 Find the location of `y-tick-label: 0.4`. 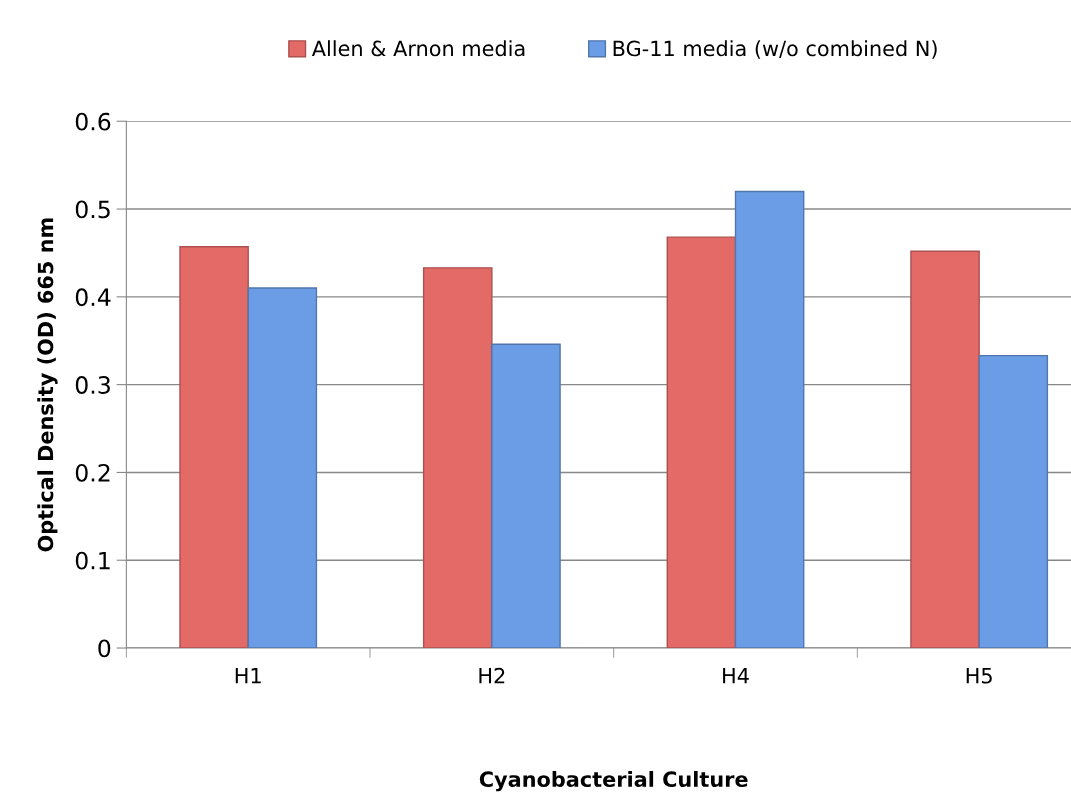

y-tick-label: 0.4 is located at coordinates (93, 297).